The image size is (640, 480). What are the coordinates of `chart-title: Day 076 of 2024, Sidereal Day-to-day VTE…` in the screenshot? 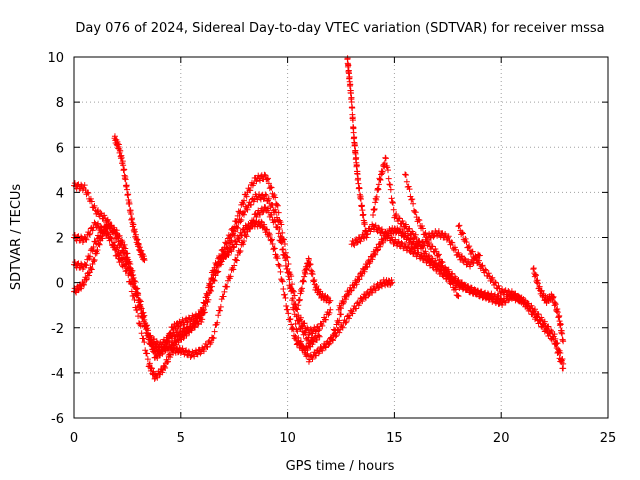 It's located at (339, 28).